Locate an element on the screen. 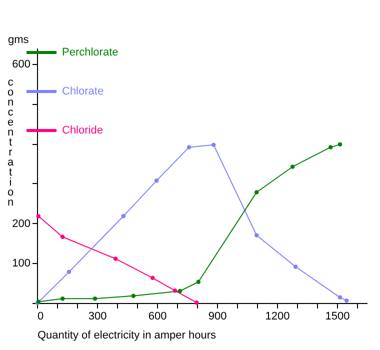 This screenshot has height=350, width=380. text: concentration is located at coordinates (10, 142).